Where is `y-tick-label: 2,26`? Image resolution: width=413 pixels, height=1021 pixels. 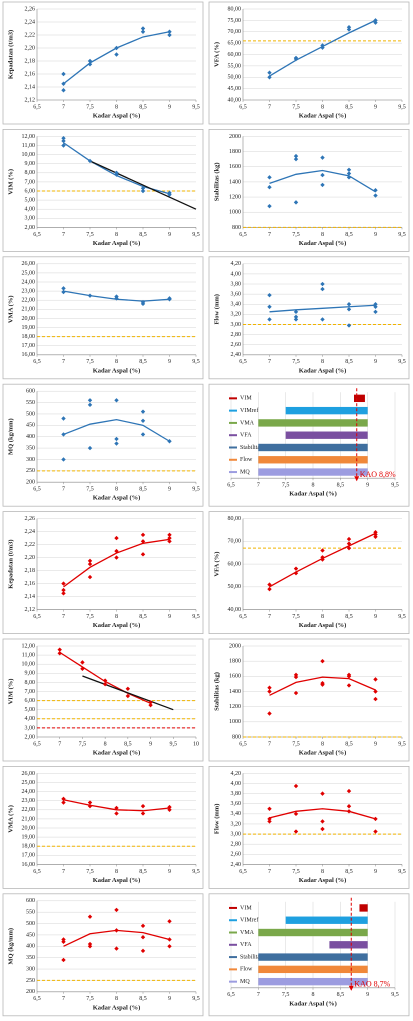 y-tick-label: 2,26 is located at coordinates (30, 519).